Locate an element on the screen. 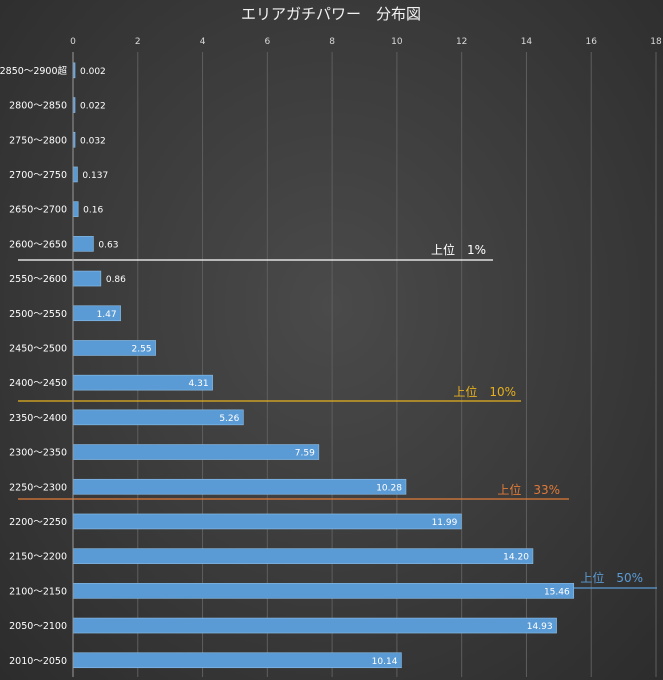 The width and height of the screenshot is (663, 680). y-tick-label: 2350～2400 is located at coordinates (38, 418).